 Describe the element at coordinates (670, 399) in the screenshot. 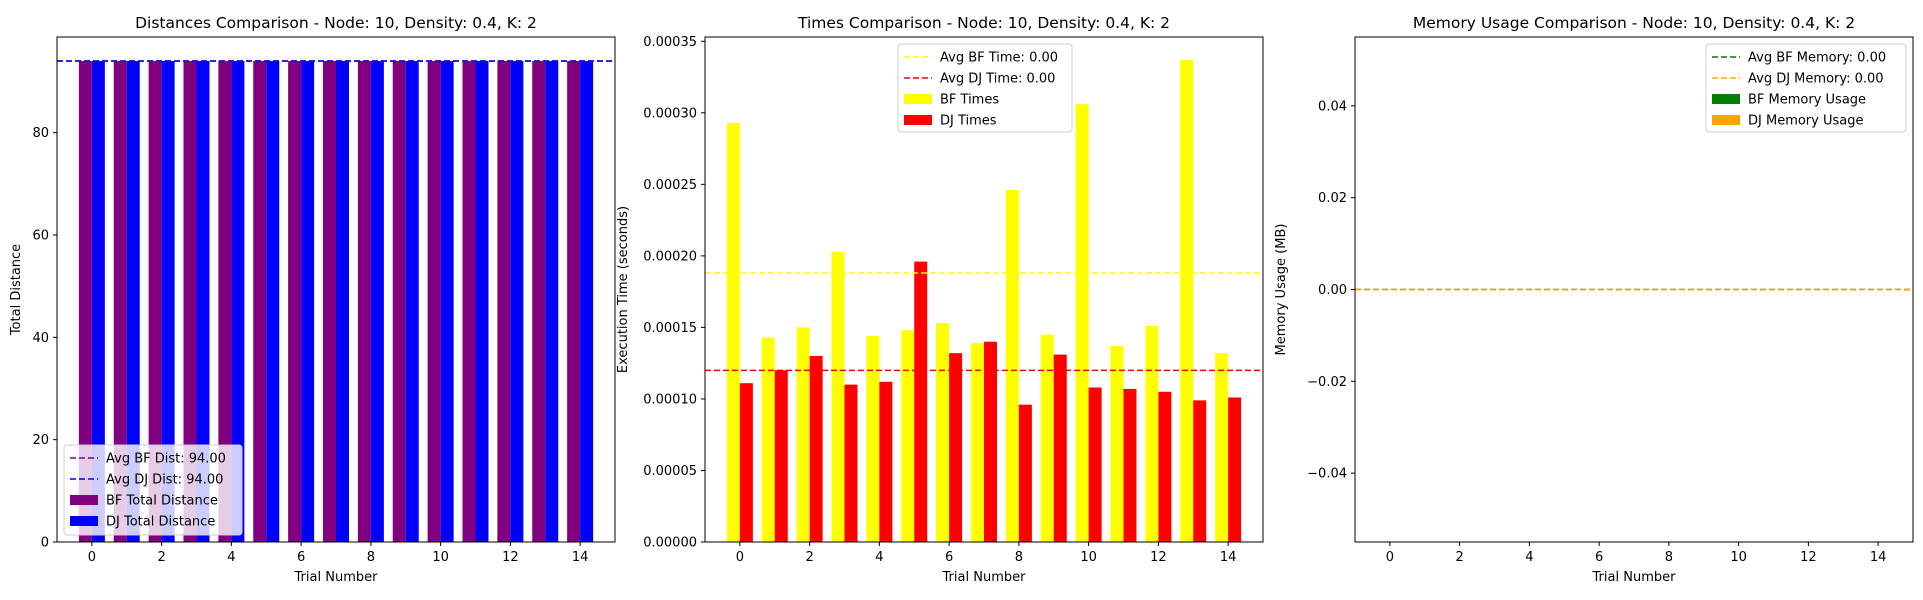

I see `y-tick-label: 0.00010` at that location.